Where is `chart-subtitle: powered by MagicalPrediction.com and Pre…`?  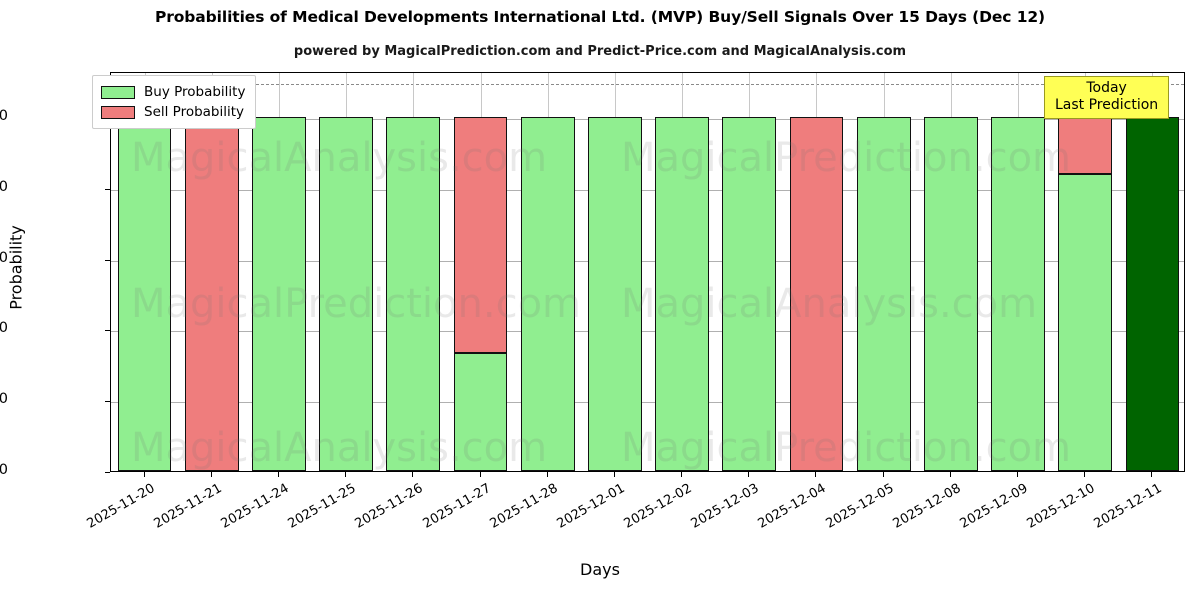
chart-subtitle: powered by MagicalPrediction.com and Pre… is located at coordinates (600, 51).